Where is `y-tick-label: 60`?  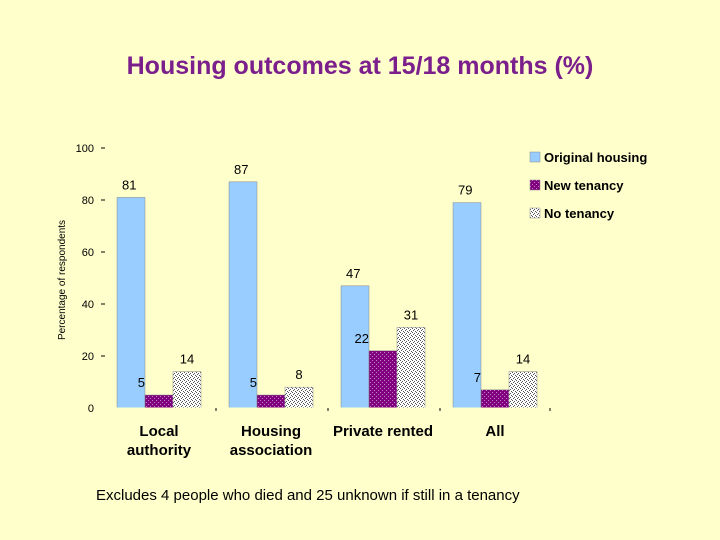
y-tick-label: 60 is located at coordinates (88, 253).